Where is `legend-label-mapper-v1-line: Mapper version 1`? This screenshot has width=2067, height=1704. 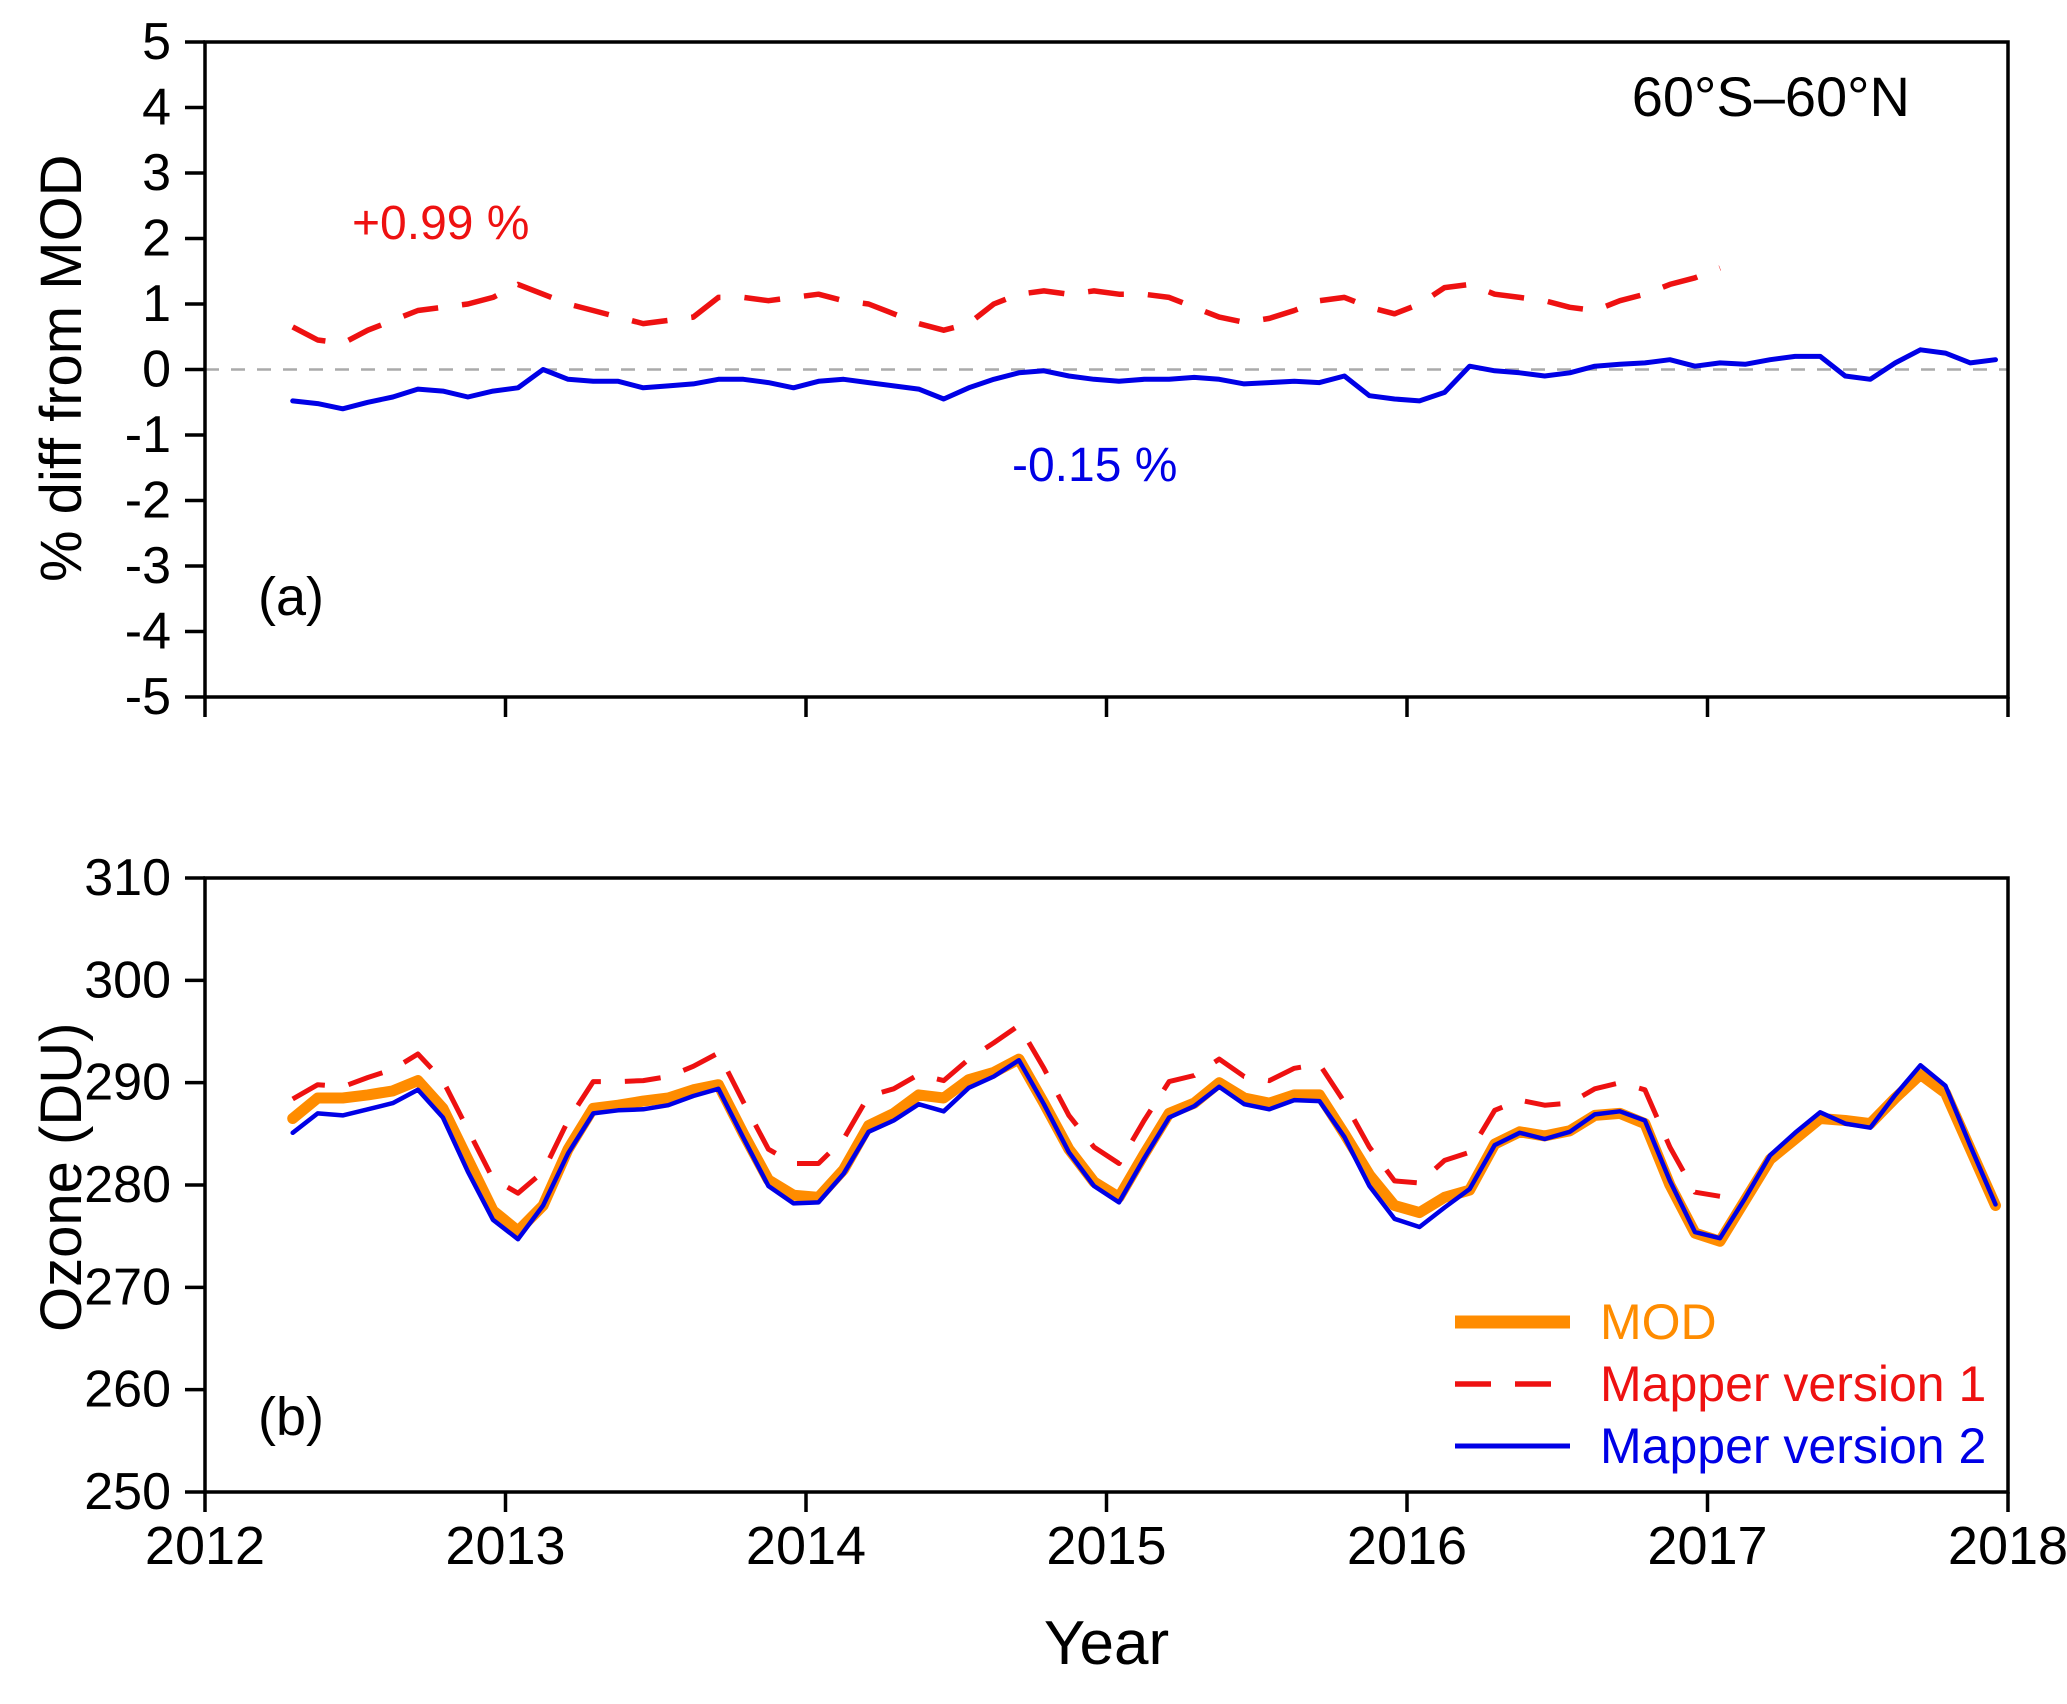 legend-label-mapper-v1-line: Mapper version 1 is located at coordinates (1793, 1384).